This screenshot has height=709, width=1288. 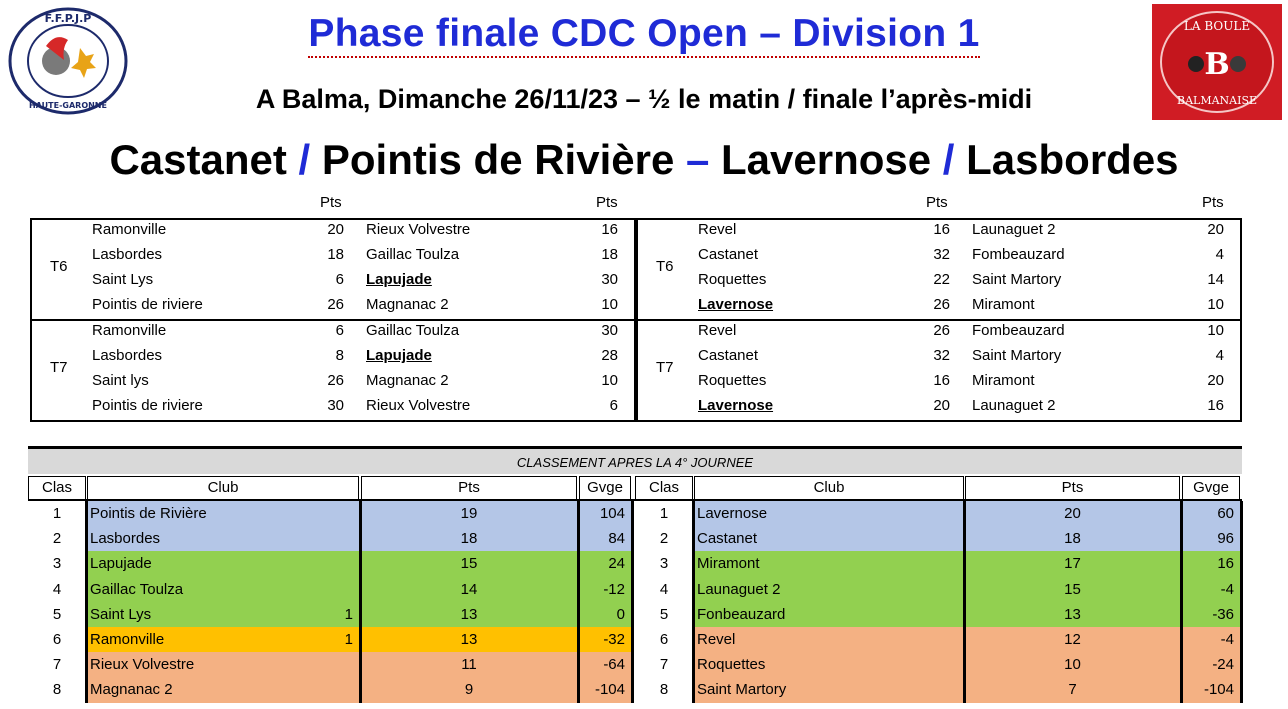 What do you see at coordinates (198, 159) in the screenshot?
I see `matchup-team-1: Castanet` at bounding box center [198, 159].